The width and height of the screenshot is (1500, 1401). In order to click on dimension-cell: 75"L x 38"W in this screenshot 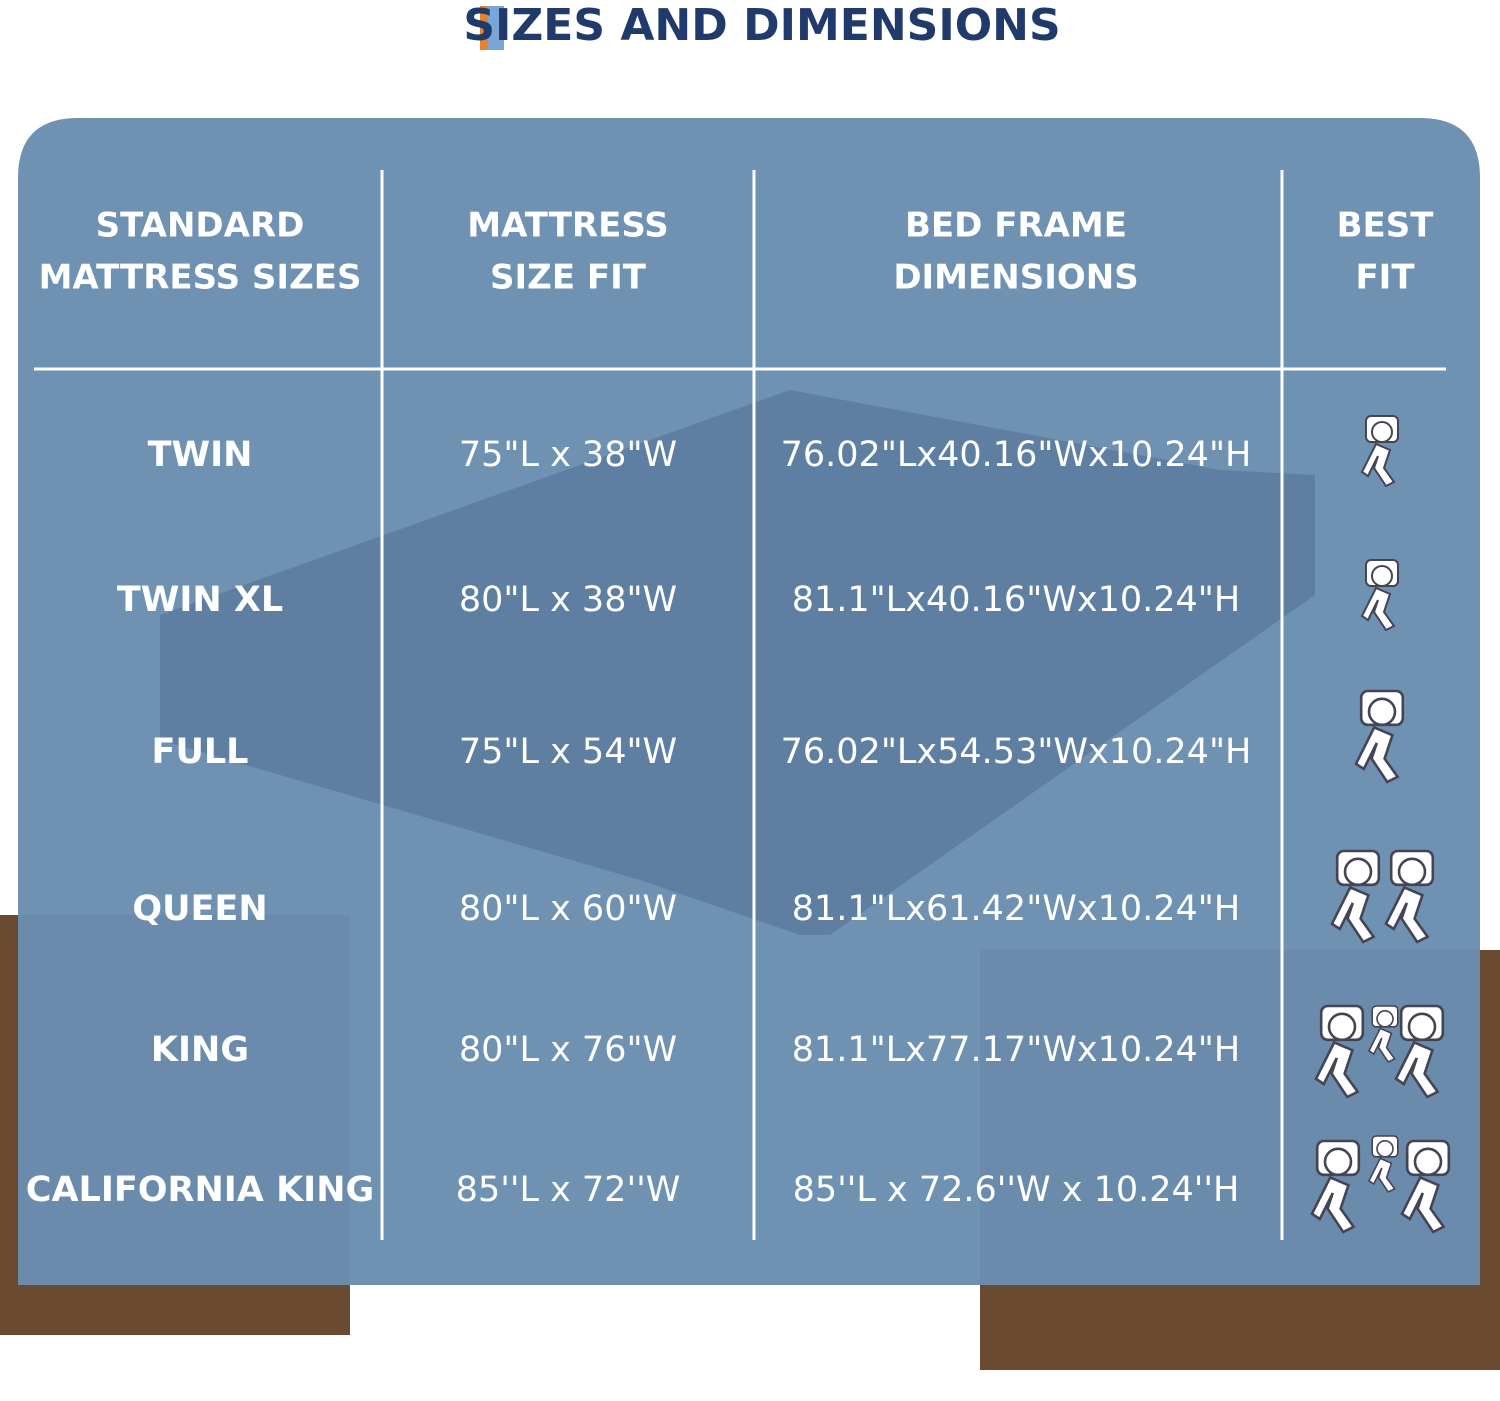, I will do `click(568, 455)`.